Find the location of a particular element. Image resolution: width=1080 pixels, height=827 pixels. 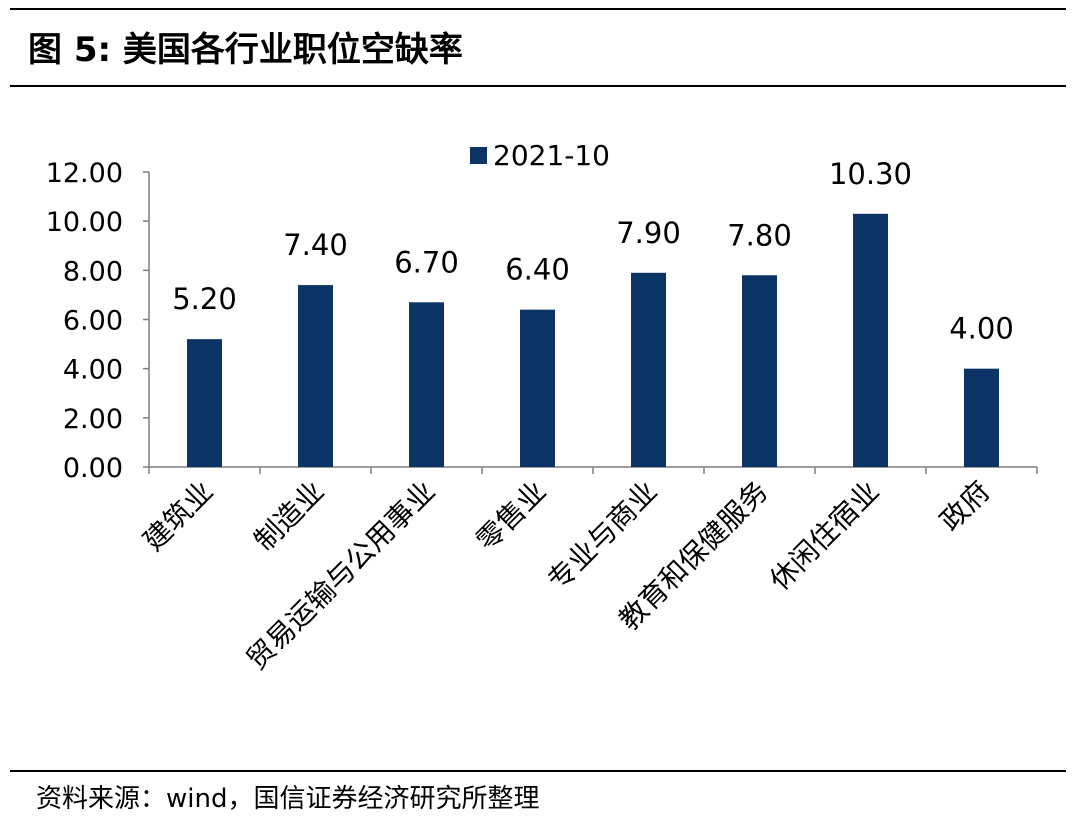

legend: 2021-10 is located at coordinates (540, 155).